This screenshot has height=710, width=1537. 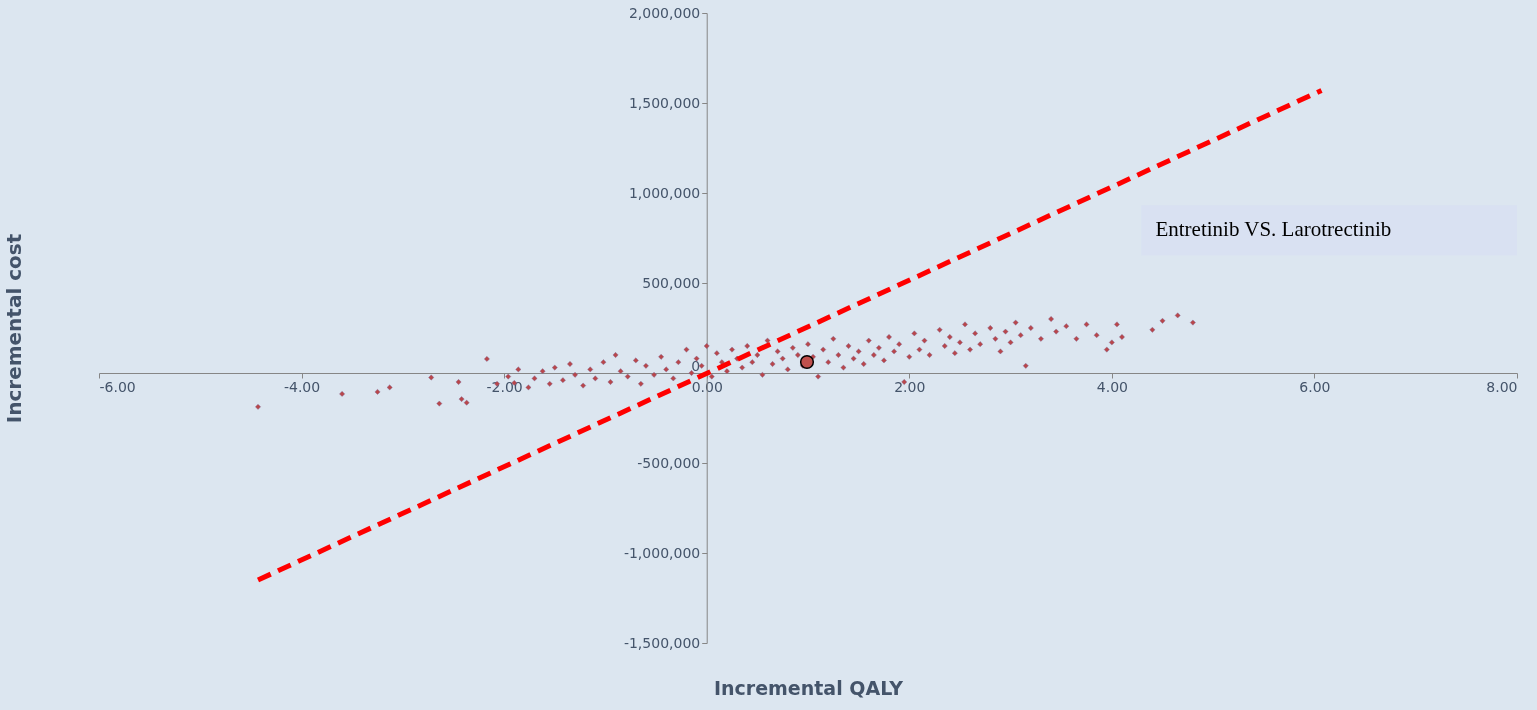 I want to click on annotation: Entretinib VS. Larotrectinib, so click(x=1273, y=229).